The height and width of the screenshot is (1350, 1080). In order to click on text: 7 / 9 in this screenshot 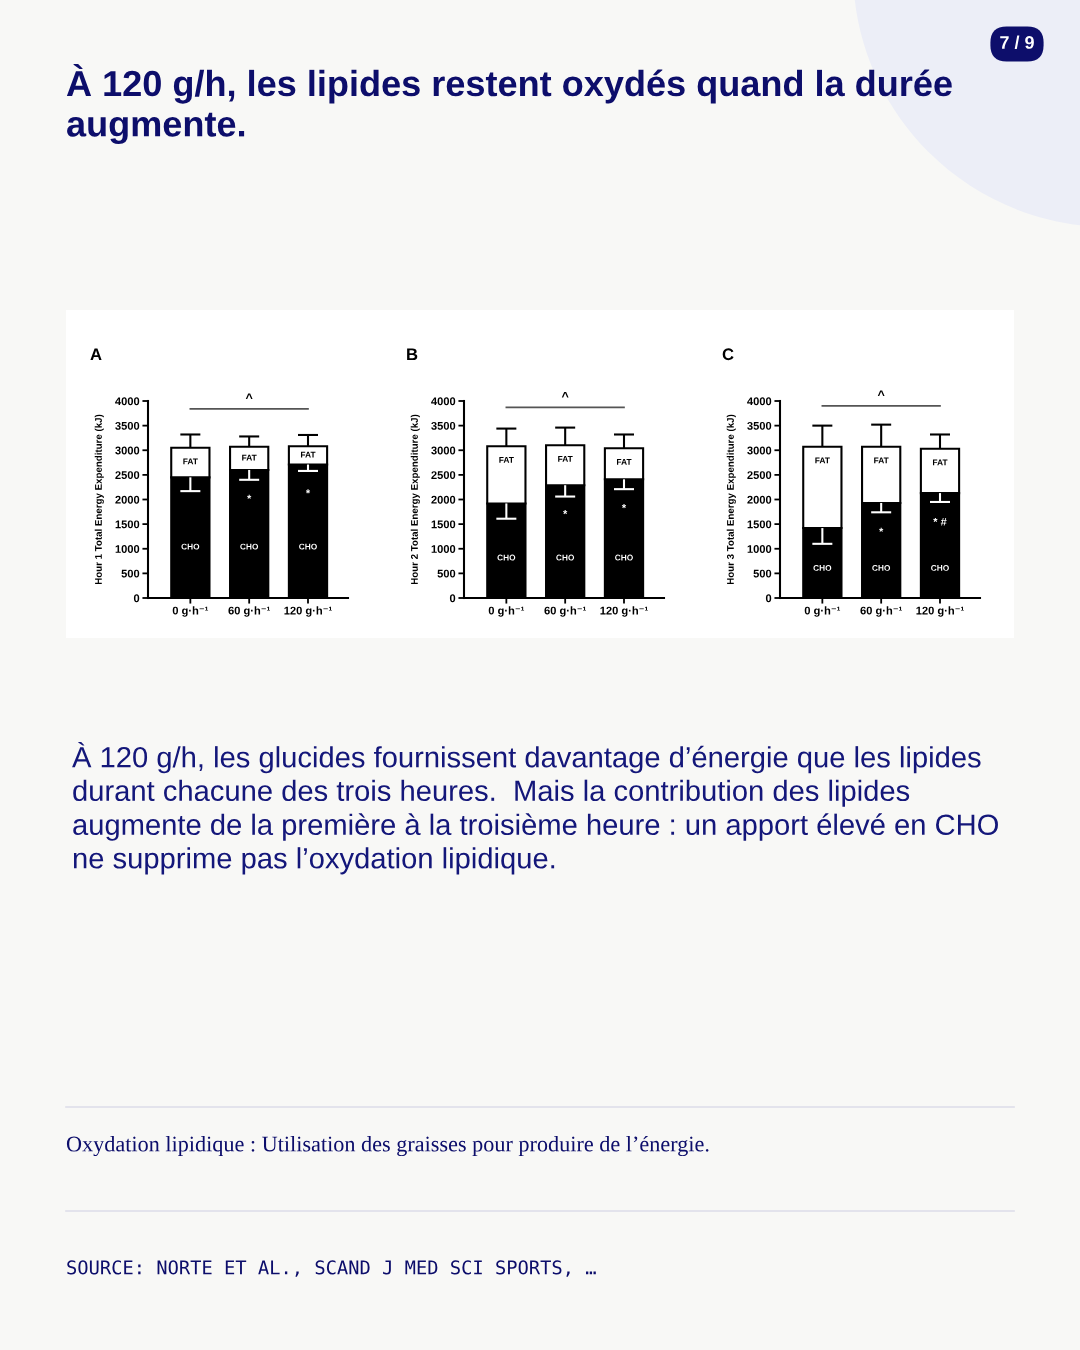, I will do `click(1017, 42)`.